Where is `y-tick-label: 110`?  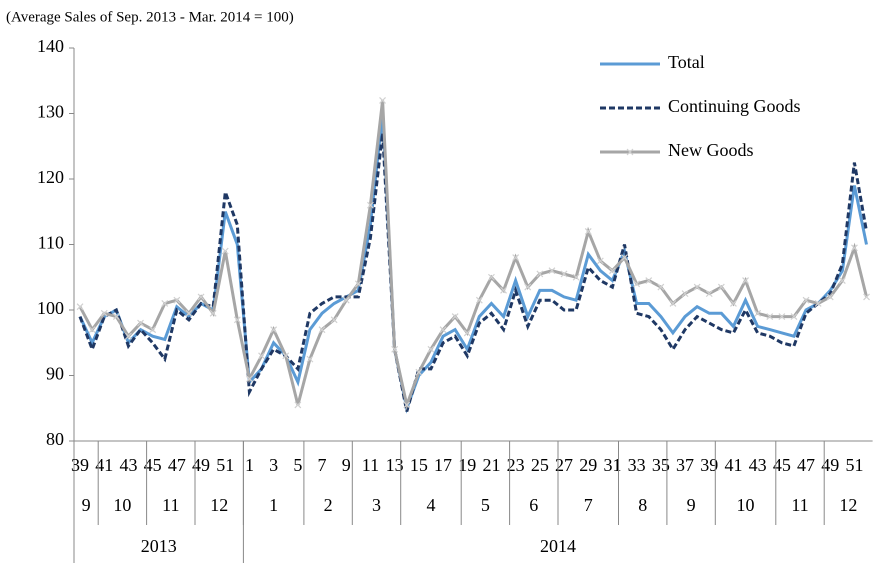 y-tick-label: 110 is located at coordinates (51, 243).